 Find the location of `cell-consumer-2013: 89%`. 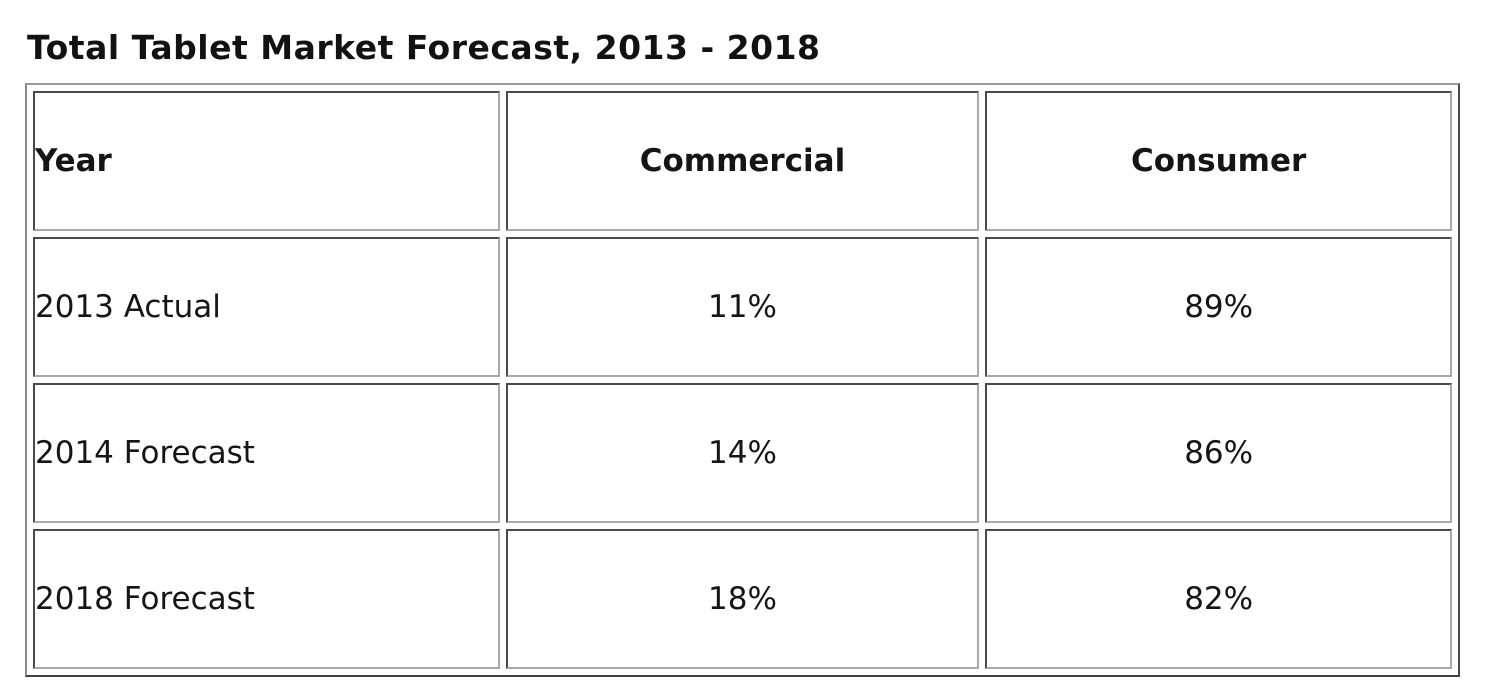

cell-consumer-2013: 89% is located at coordinates (1218, 307).